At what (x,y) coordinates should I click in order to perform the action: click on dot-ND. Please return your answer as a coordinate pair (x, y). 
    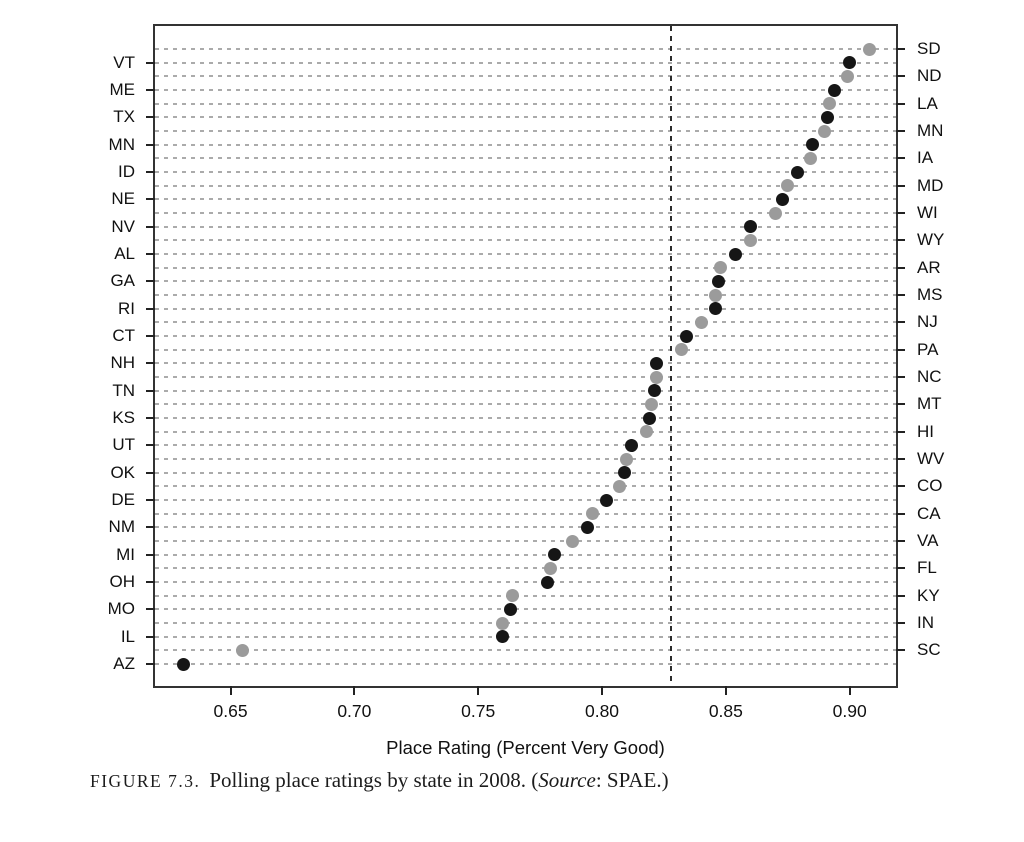
    Looking at the image, I should click on (847, 76).